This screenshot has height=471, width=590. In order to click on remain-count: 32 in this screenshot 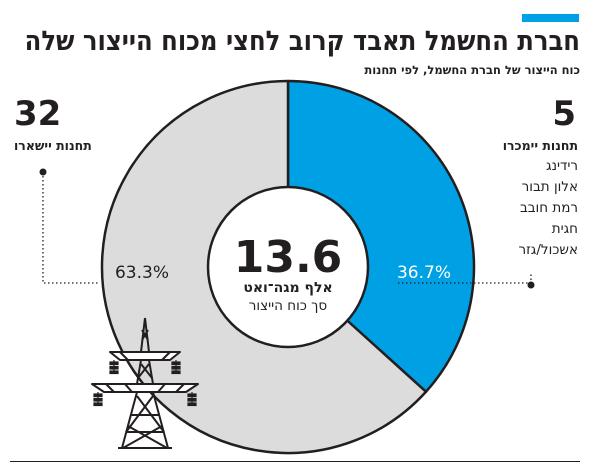, I will do `click(38, 114)`.